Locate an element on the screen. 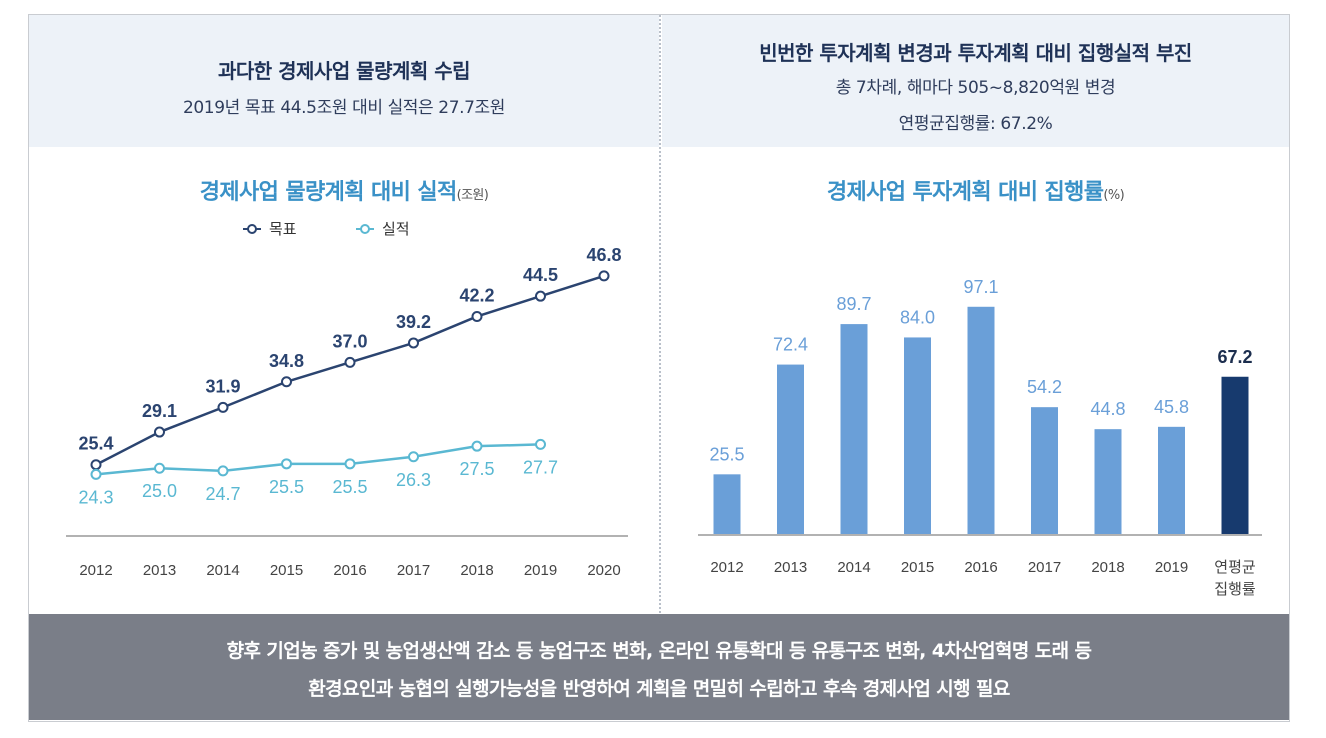 This screenshot has height=738, width=1326. line-data-label-actual: 24.3 is located at coordinates (95, 497).